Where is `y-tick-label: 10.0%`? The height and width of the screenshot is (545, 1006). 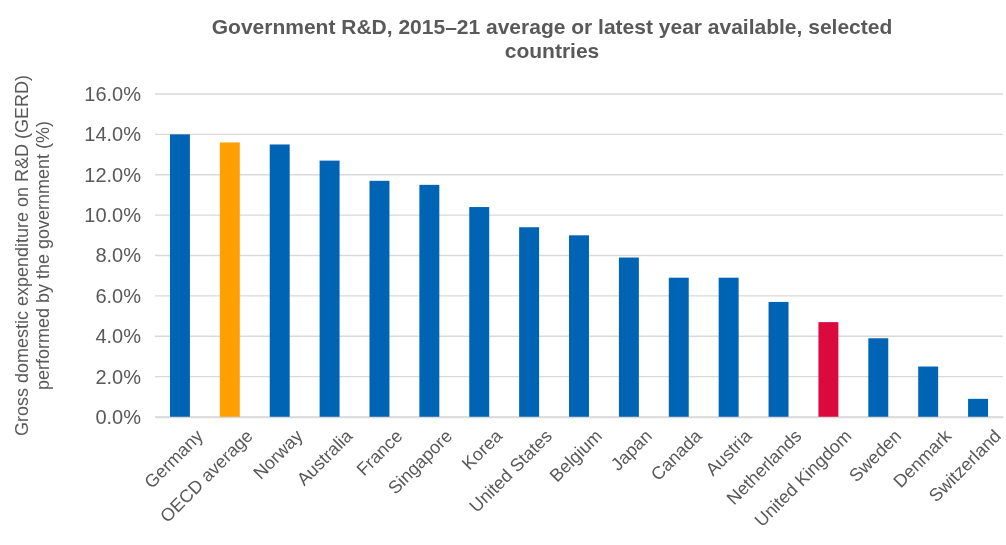
y-tick-label: 10.0% is located at coordinates (113, 215).